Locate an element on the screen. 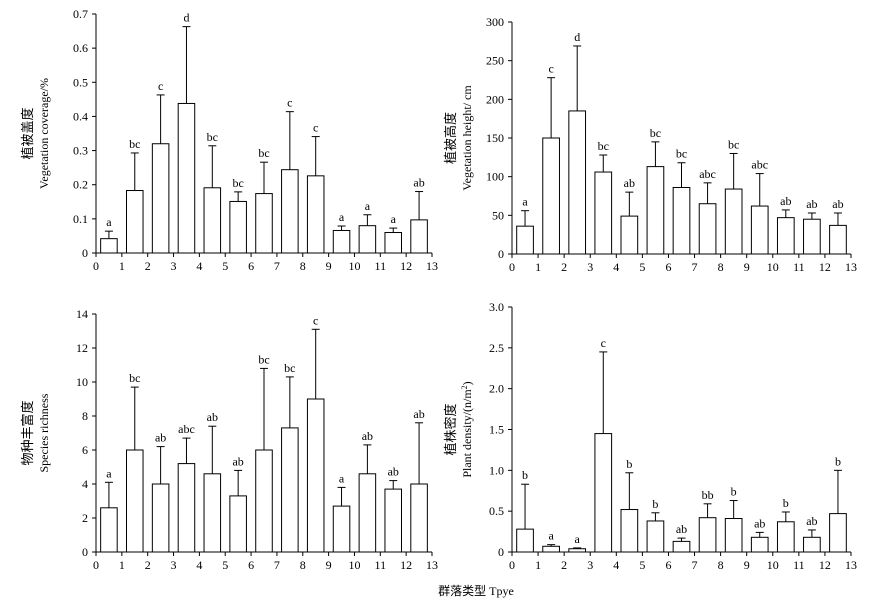 This screenshot has width=878, height=604. shared-x-axis-label: 群落类型 Tpye is located at coordinates (476, 591).